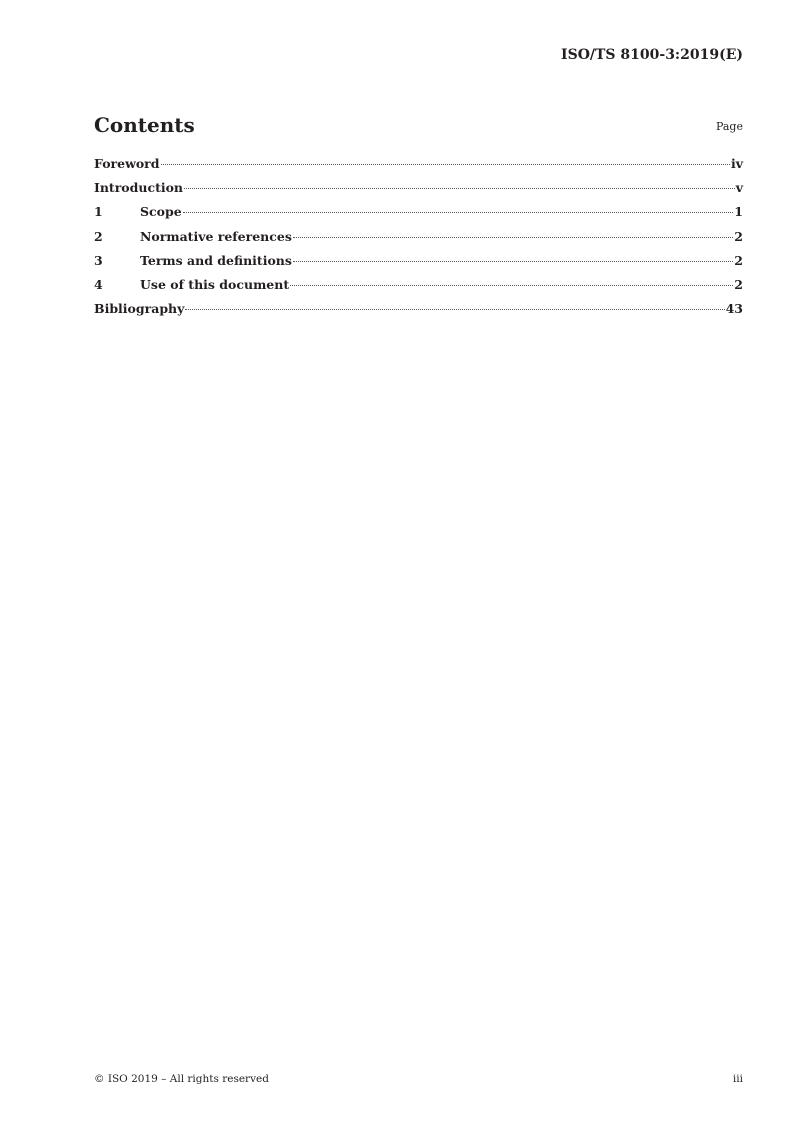 The width and height of the screenshot is (793, 1122). Describe the element at coordinates (139, 309) in the screenshot. I see `toc-label: Bibliography` at that location.